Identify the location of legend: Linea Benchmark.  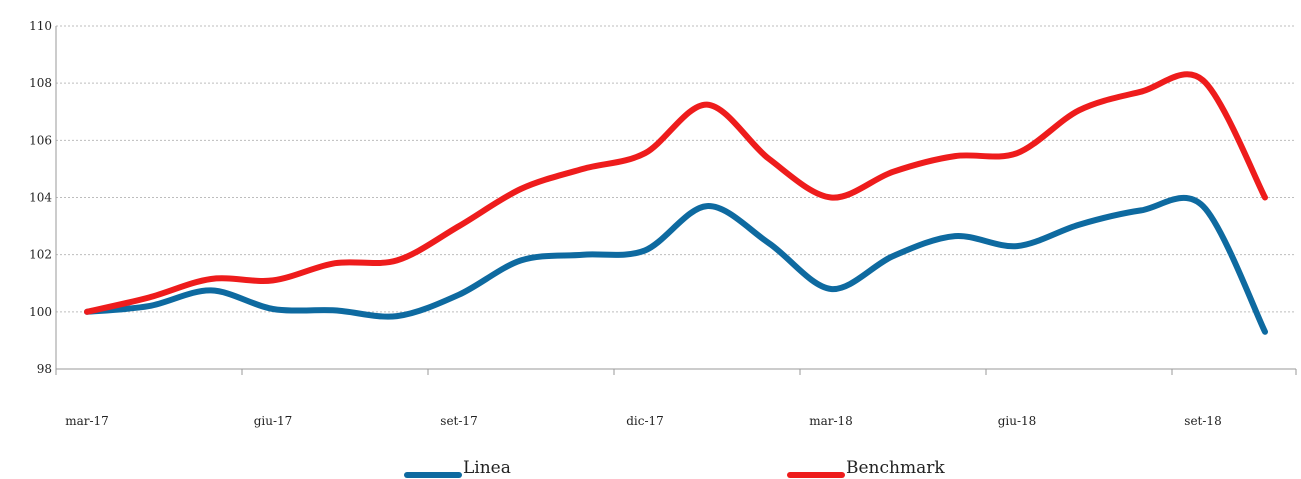
(674, 468).